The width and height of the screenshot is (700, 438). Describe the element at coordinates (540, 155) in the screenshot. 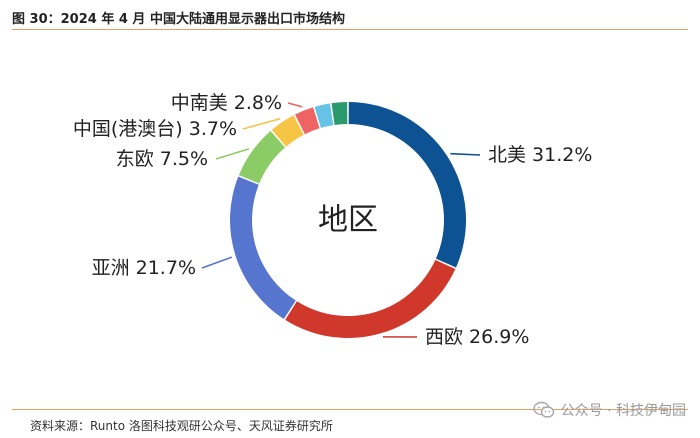

I see `slice-label: 北美 31.2%` at that location.